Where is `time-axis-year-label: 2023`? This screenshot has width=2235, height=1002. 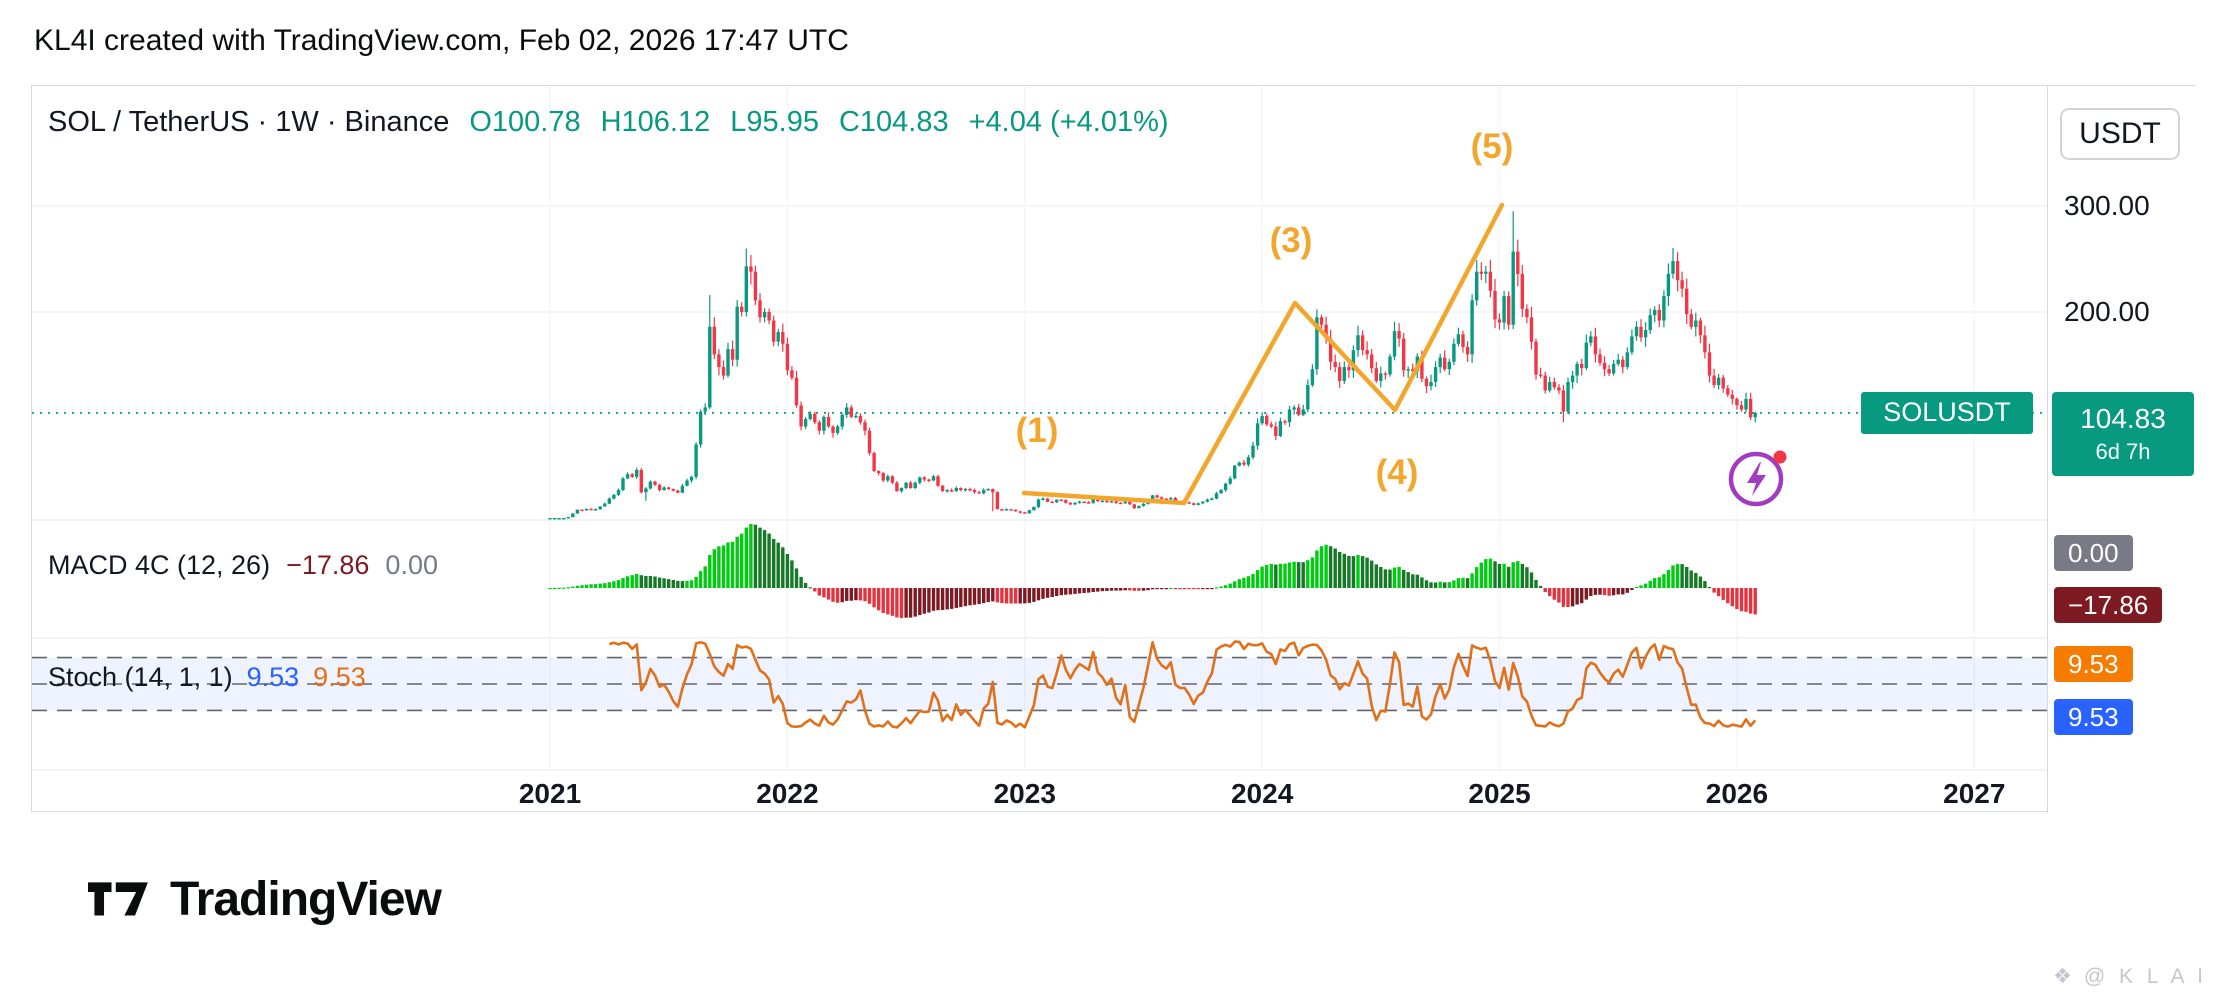 time-axis-year-label: 2023 is located at coordinates (1024, 793).